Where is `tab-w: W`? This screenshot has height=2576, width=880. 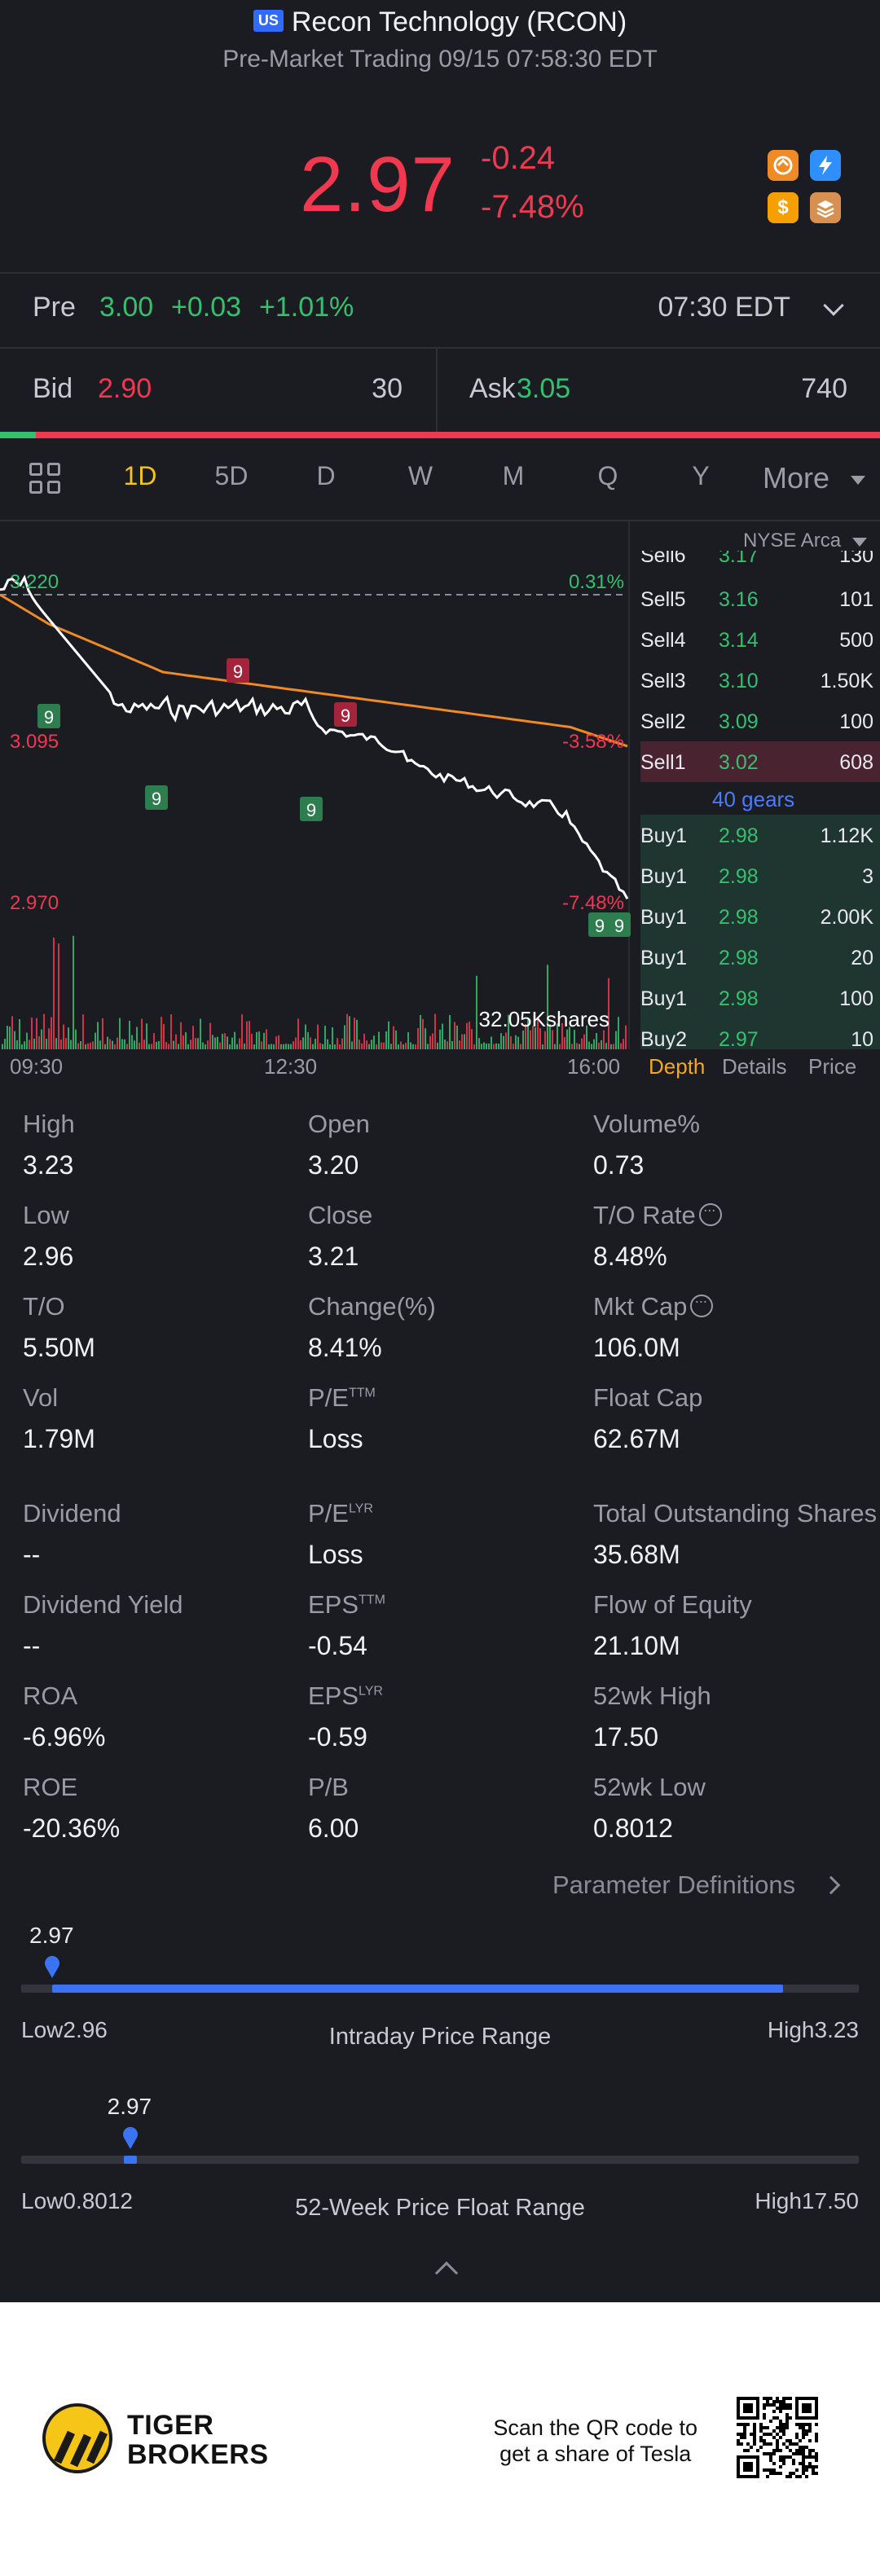
tab-w: W is located at coordinates (420, 475).